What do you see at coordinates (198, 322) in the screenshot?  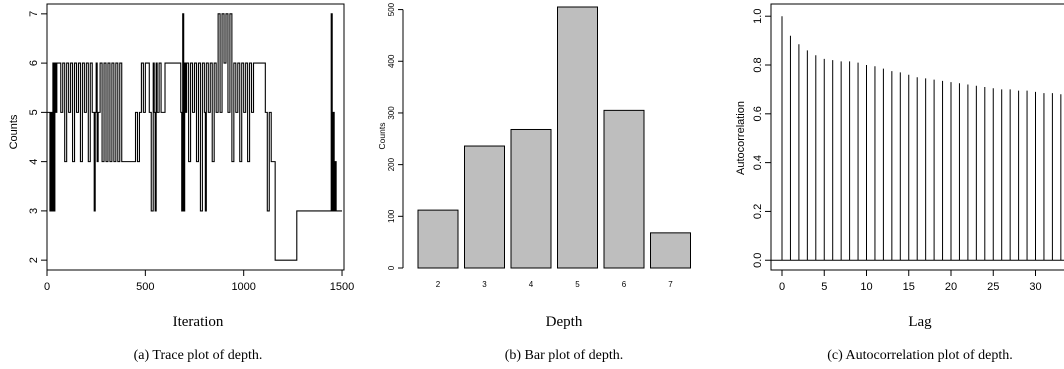 I see `trace-xlabel: Iteration` at bounding box center [198, 322].